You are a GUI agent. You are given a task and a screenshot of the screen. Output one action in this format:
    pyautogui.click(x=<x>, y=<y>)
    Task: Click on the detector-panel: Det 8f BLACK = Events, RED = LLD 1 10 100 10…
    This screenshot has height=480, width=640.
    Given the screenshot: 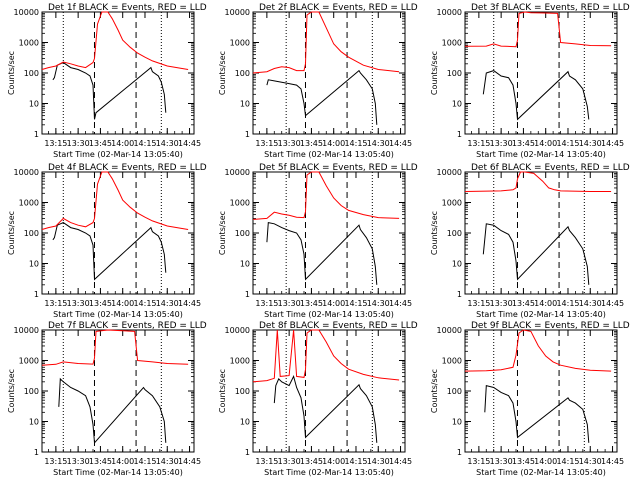 What is the action you would take?
    pyautogui.click(x=318, y=399)
    